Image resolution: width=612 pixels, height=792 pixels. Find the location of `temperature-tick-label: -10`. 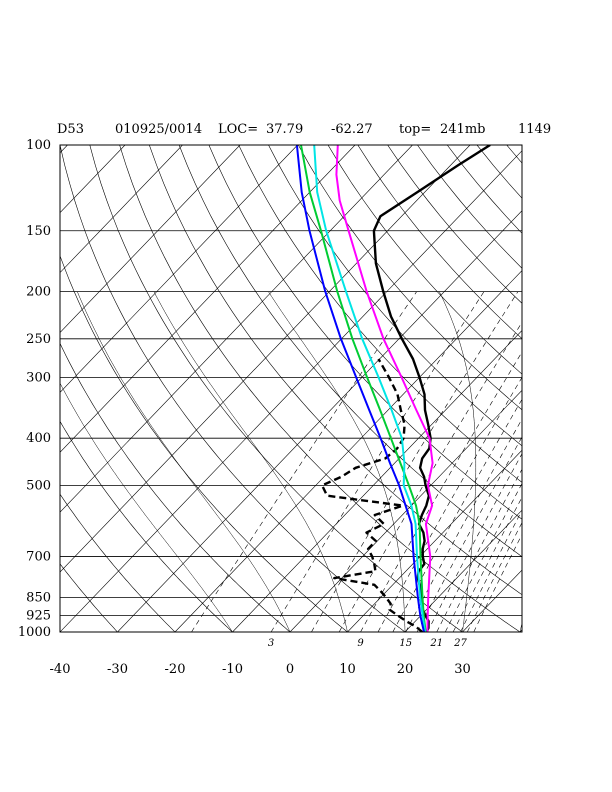

temperature-tick-label: -10 is located at coordinates (232, 669).